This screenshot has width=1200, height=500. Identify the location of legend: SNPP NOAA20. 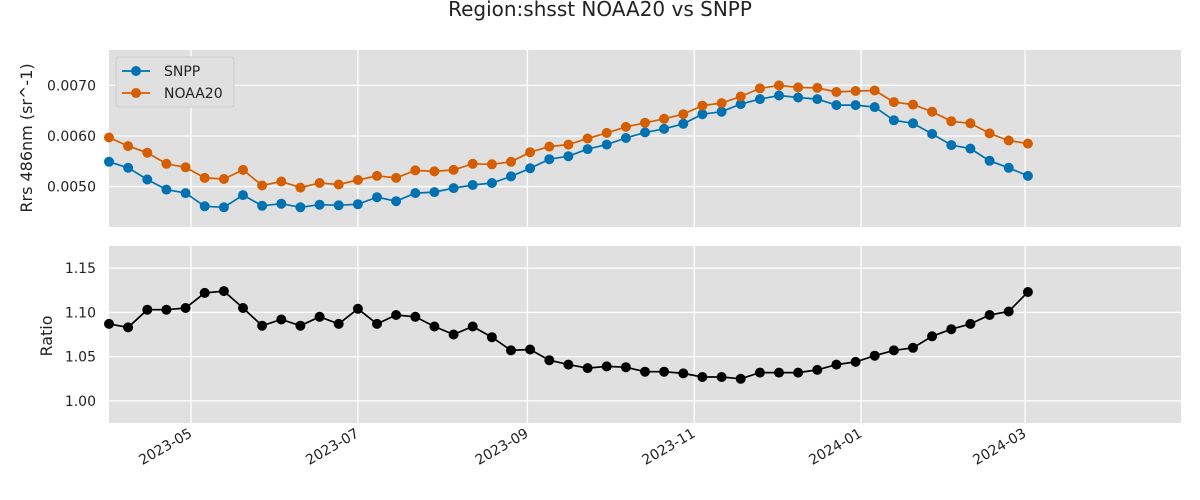
(175, 82).